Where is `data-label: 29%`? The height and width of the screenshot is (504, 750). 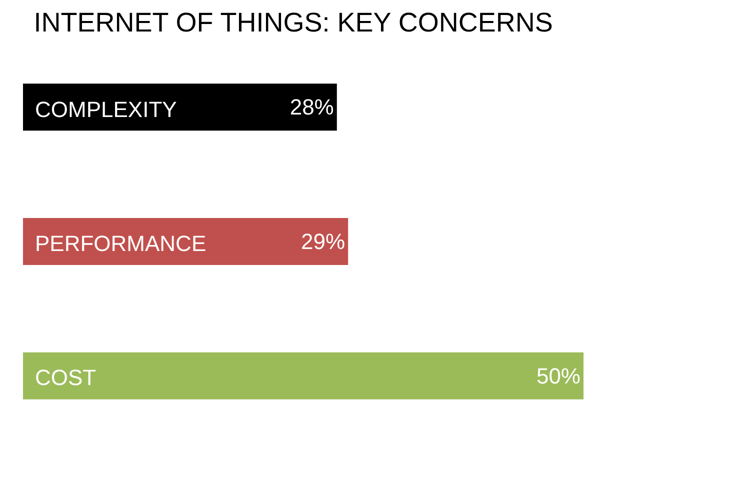 data-label: 29% is located at coordinates (323, 241).